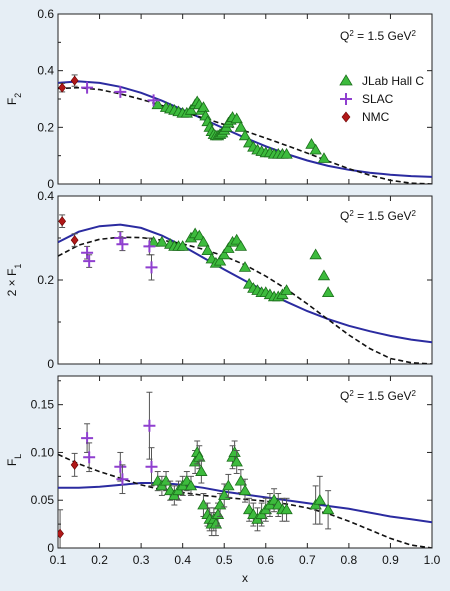 This screenshot has height=591, width=450. What do you see at coordinates (14, 99) in the screenshot?
I see `y-axis-label: F2` at bounding box center [14, 99].